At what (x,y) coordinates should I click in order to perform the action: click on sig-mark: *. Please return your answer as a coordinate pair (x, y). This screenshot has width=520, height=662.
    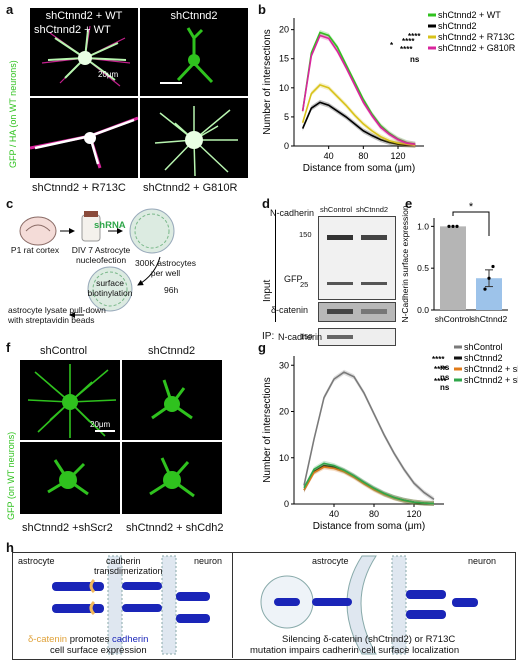
    Looking at the image, I should click on (471, 207).